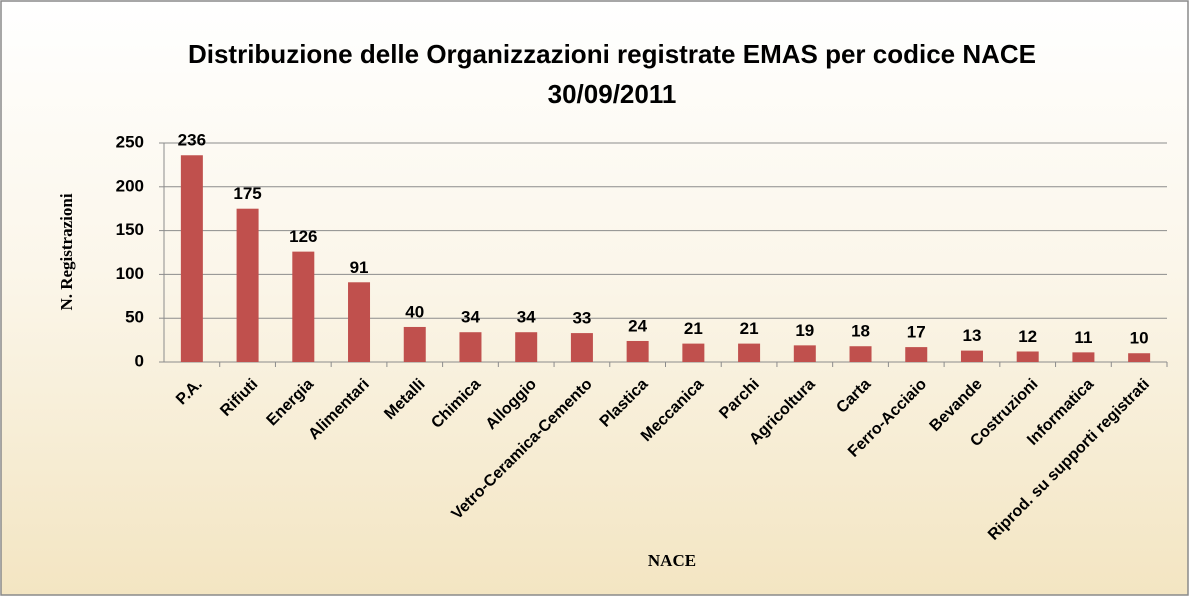 This screenshot has width=1191, height=597. Describe the element at coordinates (1139, 338) in the screenshot. I see `data-label: 10` at that location.